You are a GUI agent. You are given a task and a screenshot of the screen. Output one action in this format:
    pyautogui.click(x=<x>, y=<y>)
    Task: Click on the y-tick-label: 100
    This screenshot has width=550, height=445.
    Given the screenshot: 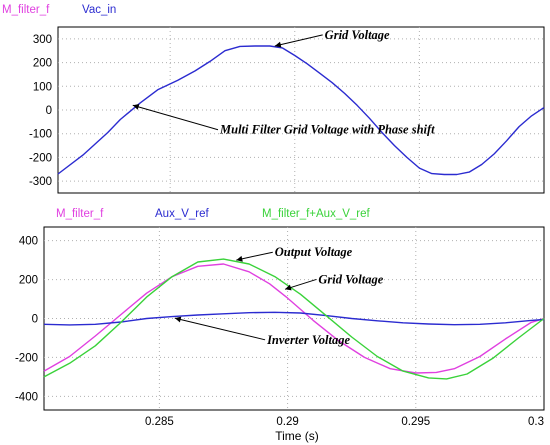 What is the action you would take?
    pyautogui.click(x=42, y=87)
    